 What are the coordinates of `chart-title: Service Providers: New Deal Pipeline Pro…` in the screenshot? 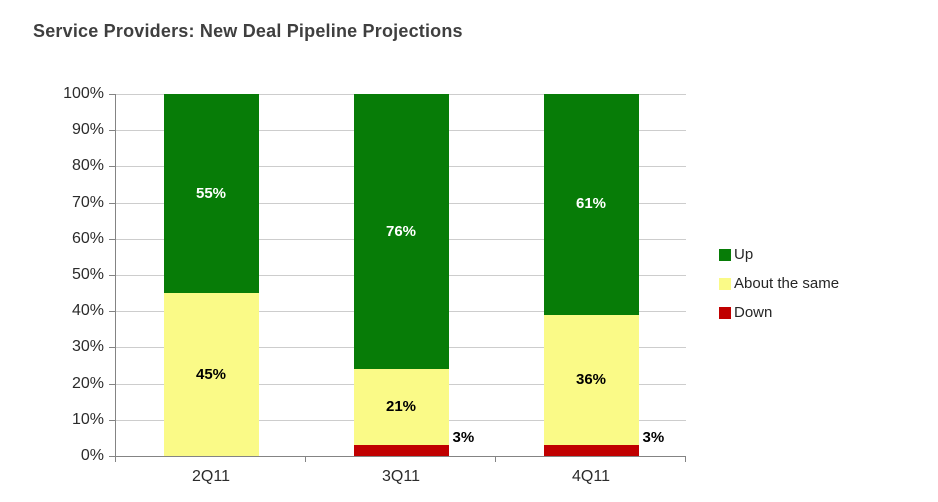 It's located at (248, 31).